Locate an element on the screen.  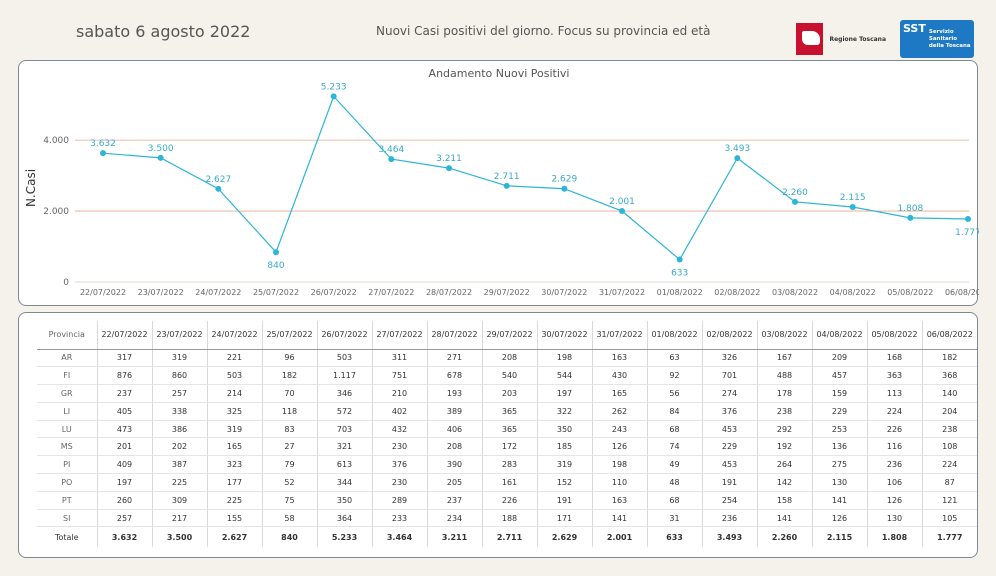
x-tick-label: 31/07/2022 is located at coordinates (622, 292).